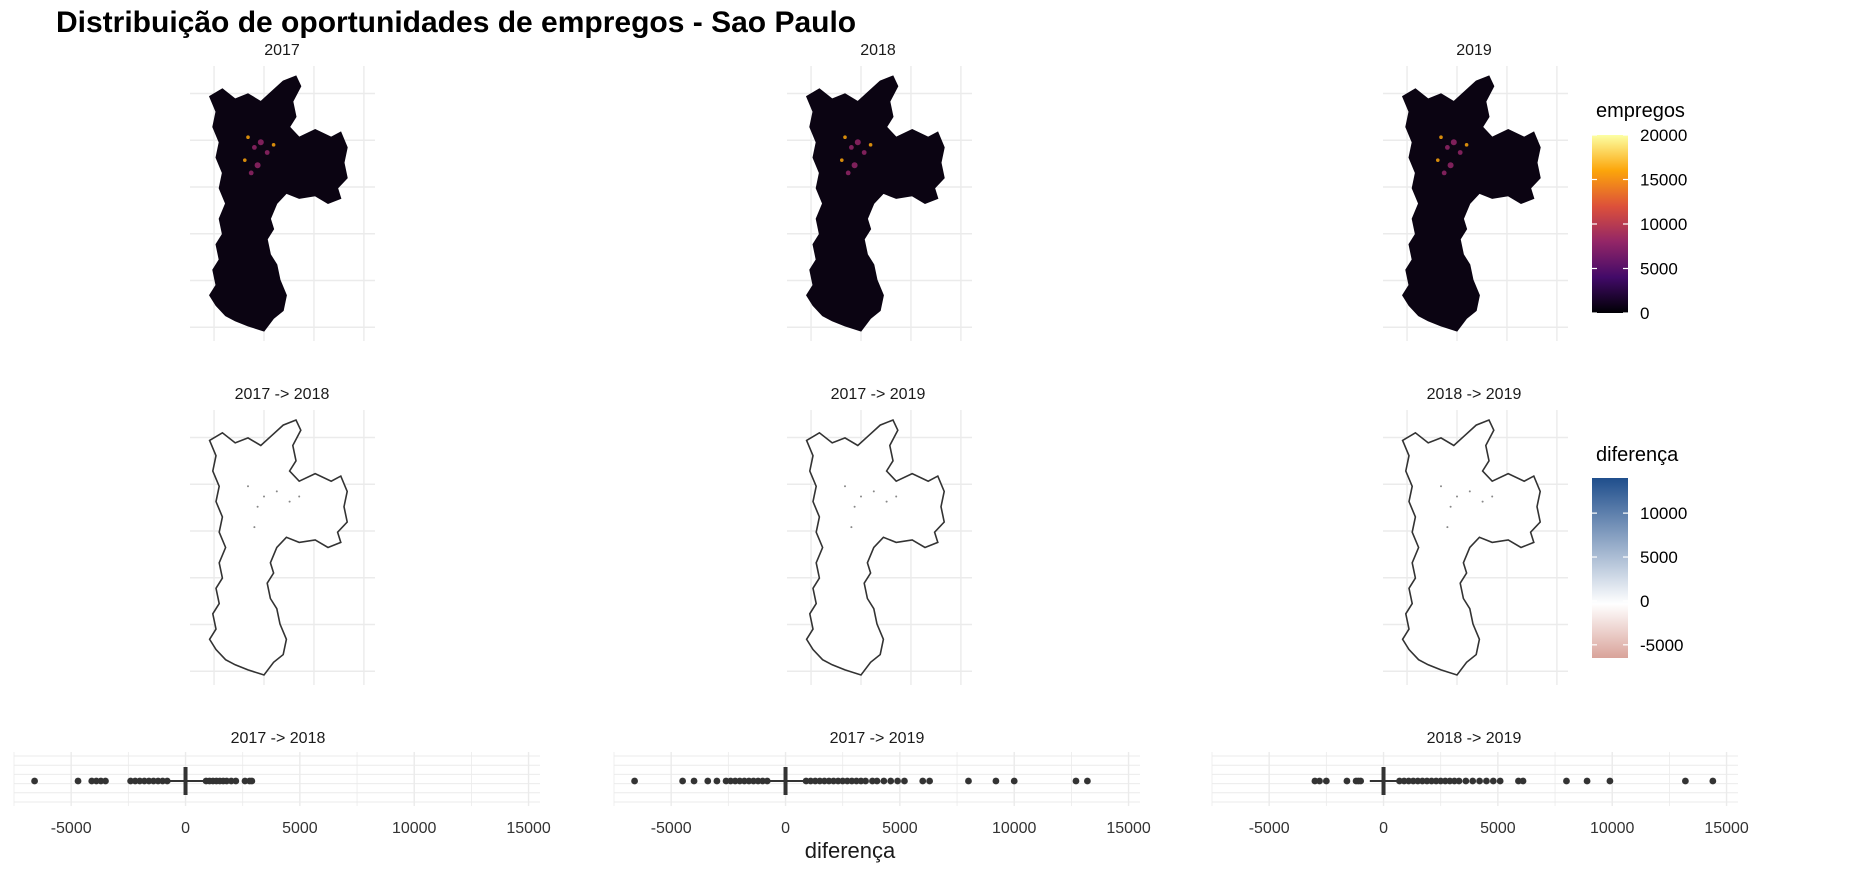 The width and height of the screenshot is (1875, 870). I want to click on map-emprego-2019, so click(1471, 203).